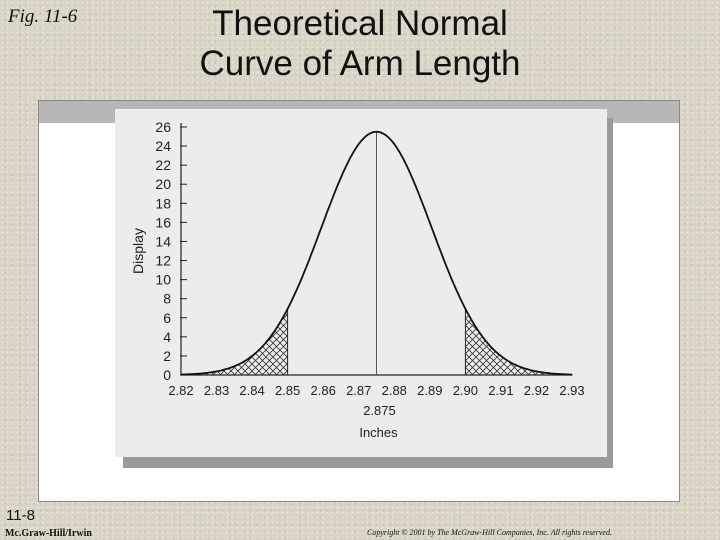 The image size is (720, 540). Describe the element at coordinates (378, 432) in the screenshot. I see `x-axis-title: Inches` at that location.